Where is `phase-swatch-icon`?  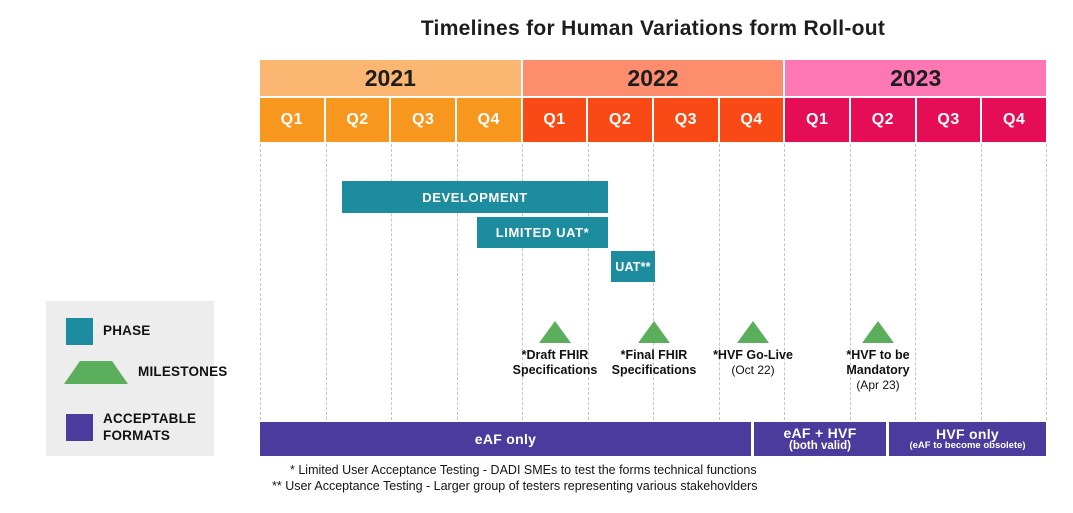
phase-swatch-icon is located at coordinates (79, 331).